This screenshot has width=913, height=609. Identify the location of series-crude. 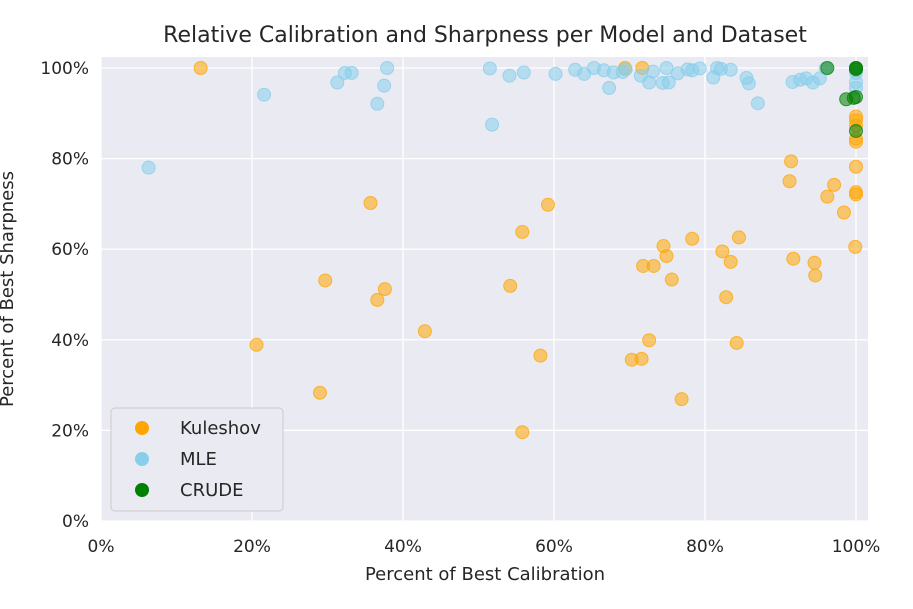
(841, 99).